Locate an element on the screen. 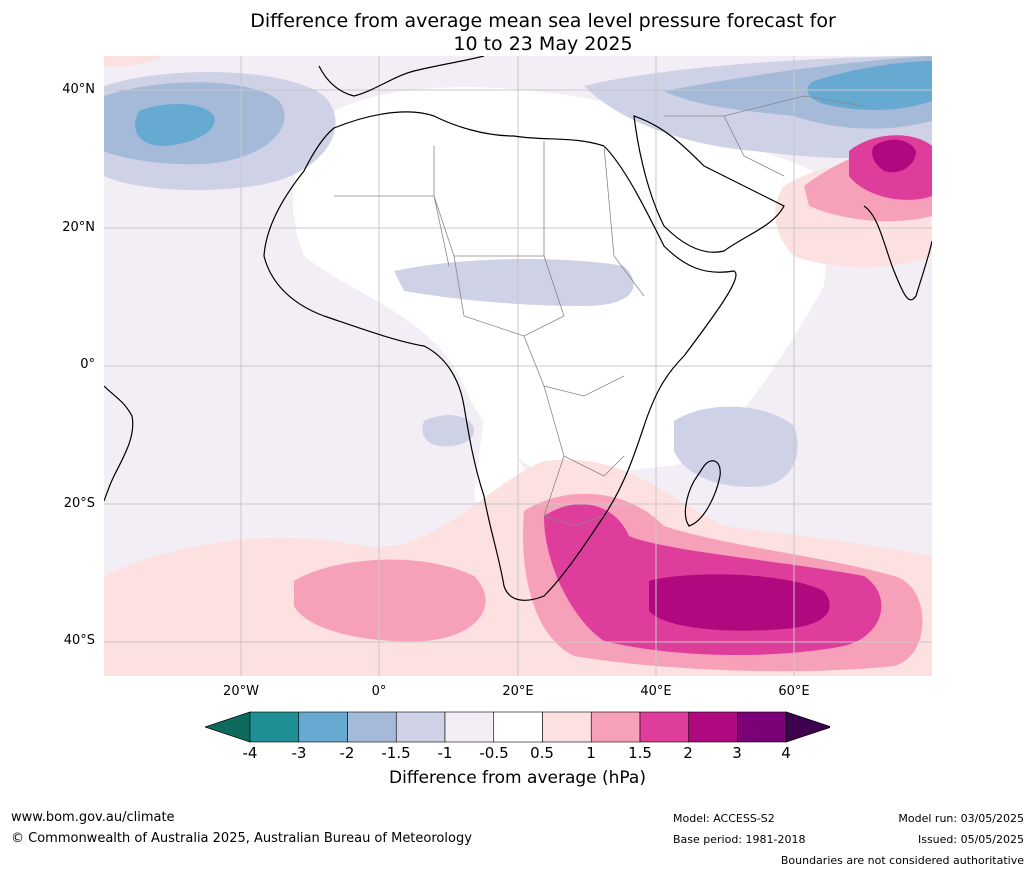 The height and width of the screenshot is (873, 1035). negative-patch-indian-ocean is located at coordinates (736, 446).